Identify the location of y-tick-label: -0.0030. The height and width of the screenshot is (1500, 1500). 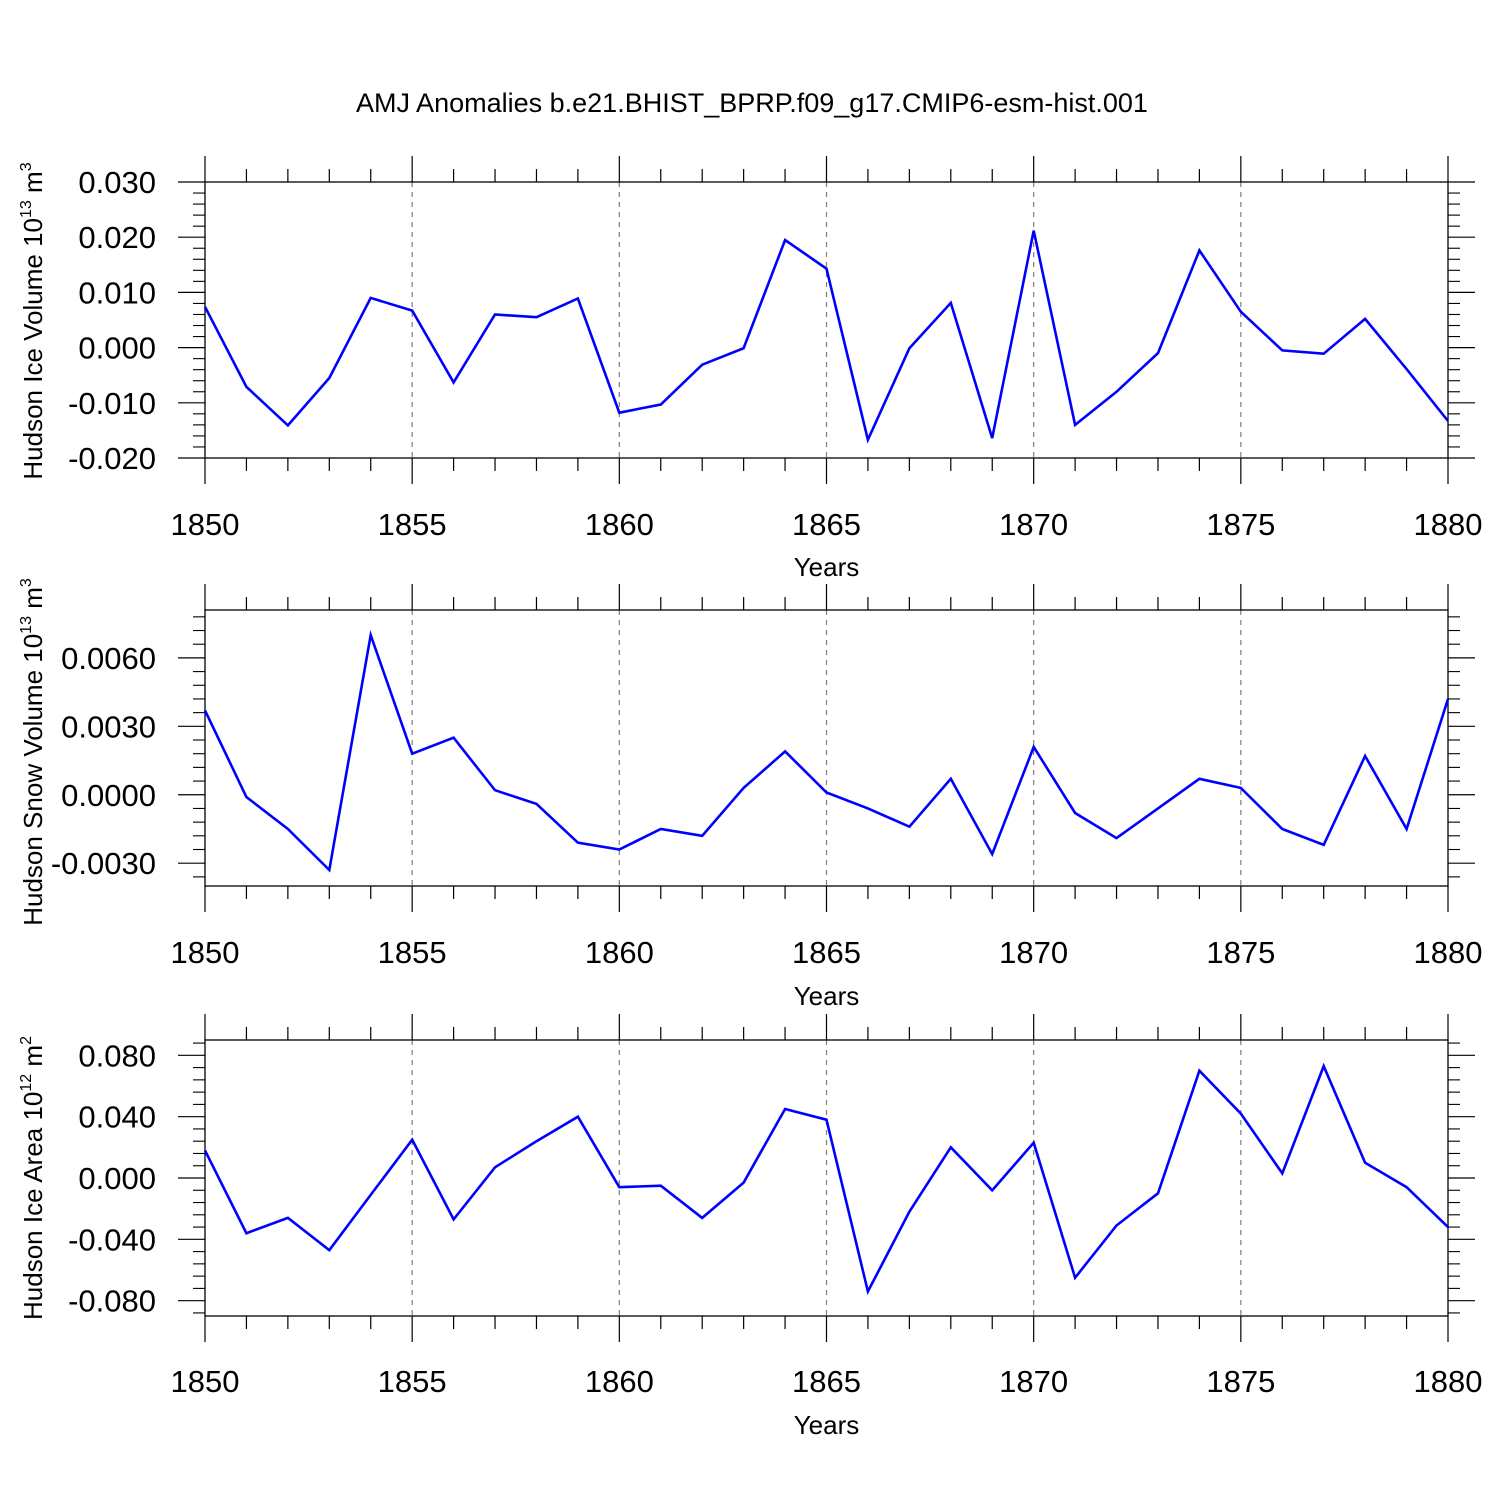
(103, 863).